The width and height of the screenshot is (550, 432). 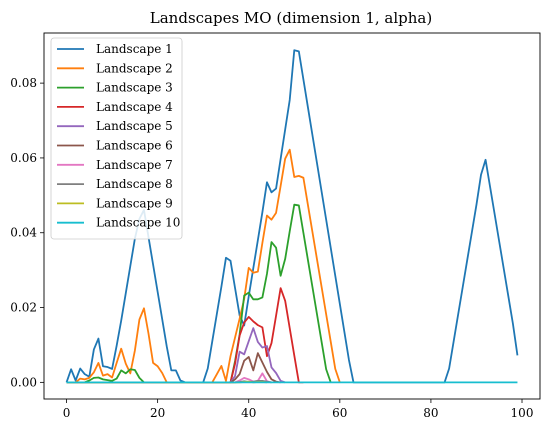 What do you see at coordinates (134, 146) in the screenshot?
I see `legend-label-landscape-6: Landscape 6` at bounding box center [134, 146].